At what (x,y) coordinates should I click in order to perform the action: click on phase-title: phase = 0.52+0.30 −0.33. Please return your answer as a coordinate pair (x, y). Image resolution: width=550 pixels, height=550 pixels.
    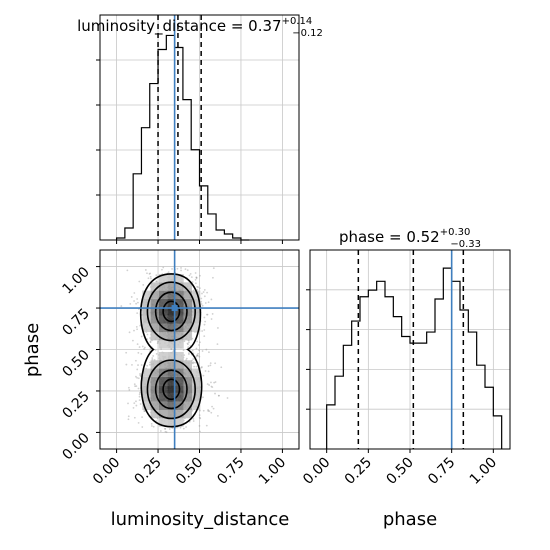
    Looking at the image, I should click on (410, 238).